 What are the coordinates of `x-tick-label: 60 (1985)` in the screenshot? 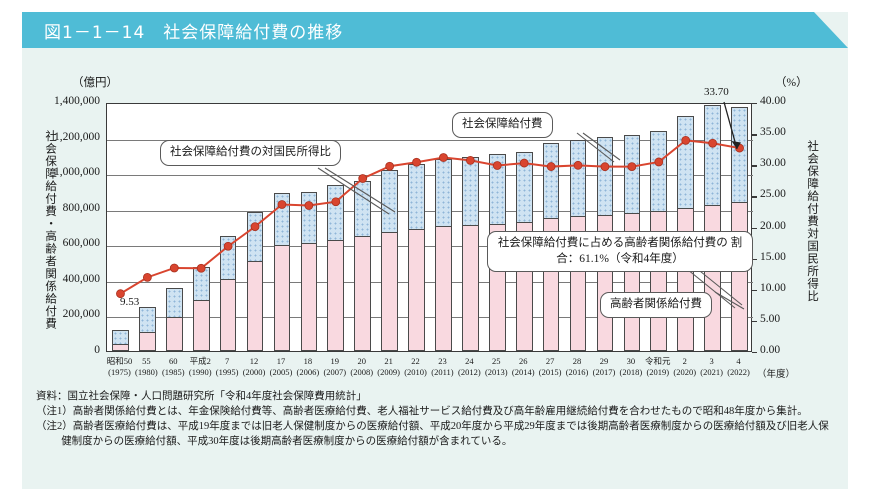 It's located at (173, 366).